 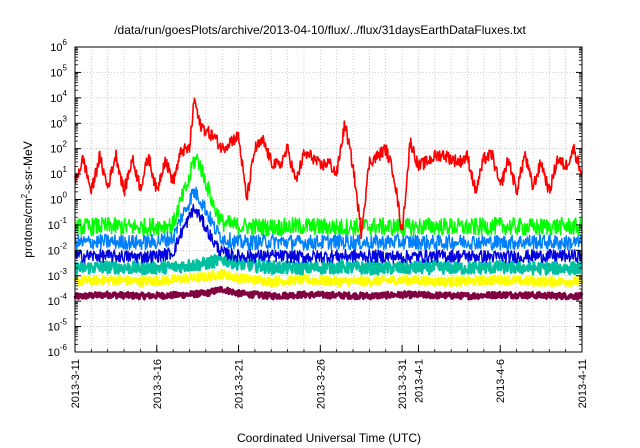 What do you see at coordinates (58, 173) in the screenshot?
I see `y-tick-label: 10¹` at bounding box center [58, 173].